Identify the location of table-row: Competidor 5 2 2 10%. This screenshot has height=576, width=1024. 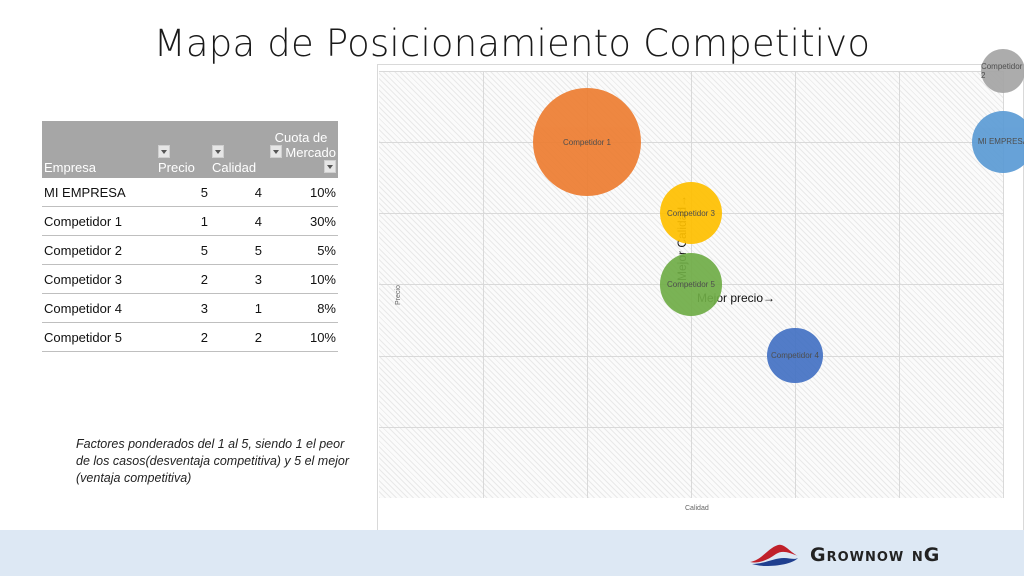
(190, 337).